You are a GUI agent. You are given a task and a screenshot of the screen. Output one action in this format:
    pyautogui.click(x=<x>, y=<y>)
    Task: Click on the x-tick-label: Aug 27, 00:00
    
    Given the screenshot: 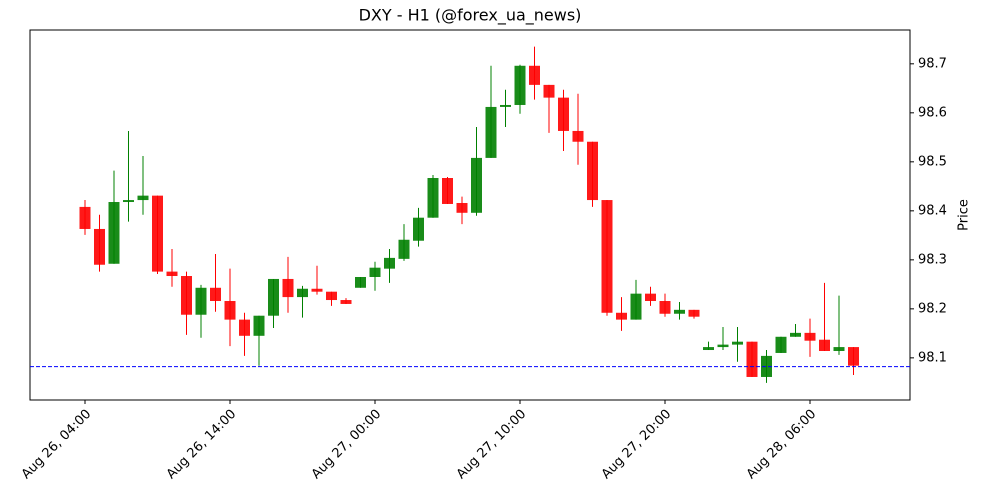 What is the action you would take?
    pyautogui.click(x=347, y=445)
    